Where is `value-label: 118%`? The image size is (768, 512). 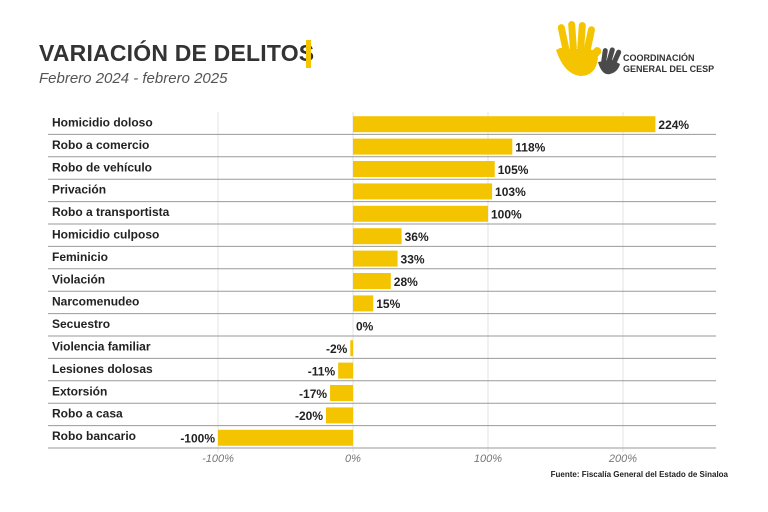
value-label: 118% is located at coordinates (530, 147).